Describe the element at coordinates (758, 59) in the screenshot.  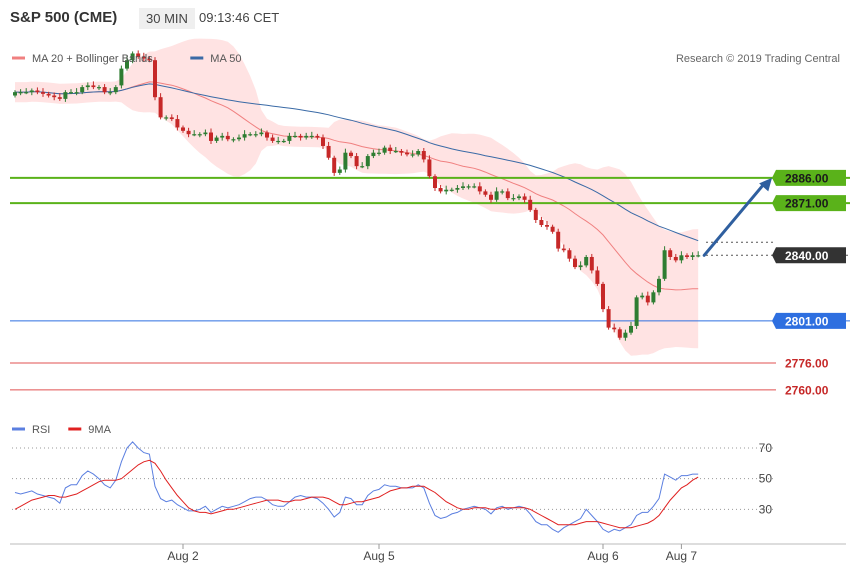
I see `watermark: Research © 2019 Trading Central` at that location.